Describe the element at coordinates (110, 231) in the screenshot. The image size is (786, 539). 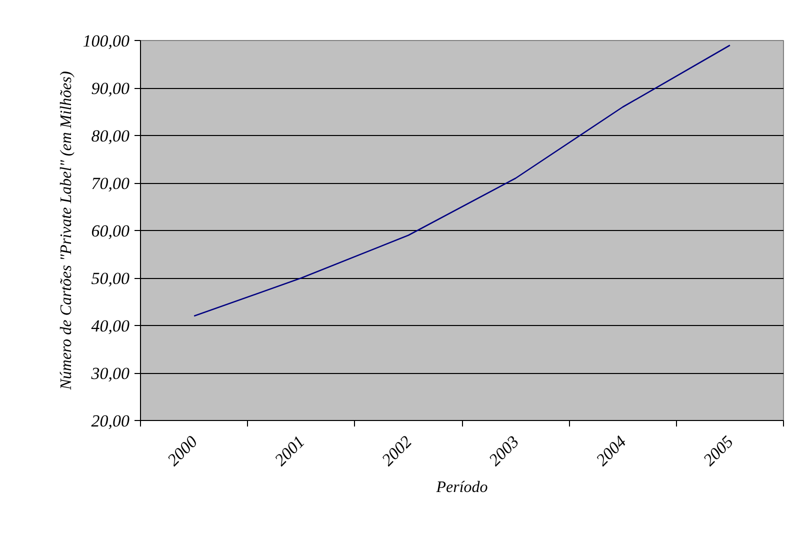
I see `y-tick-label: 60,00` at that location.